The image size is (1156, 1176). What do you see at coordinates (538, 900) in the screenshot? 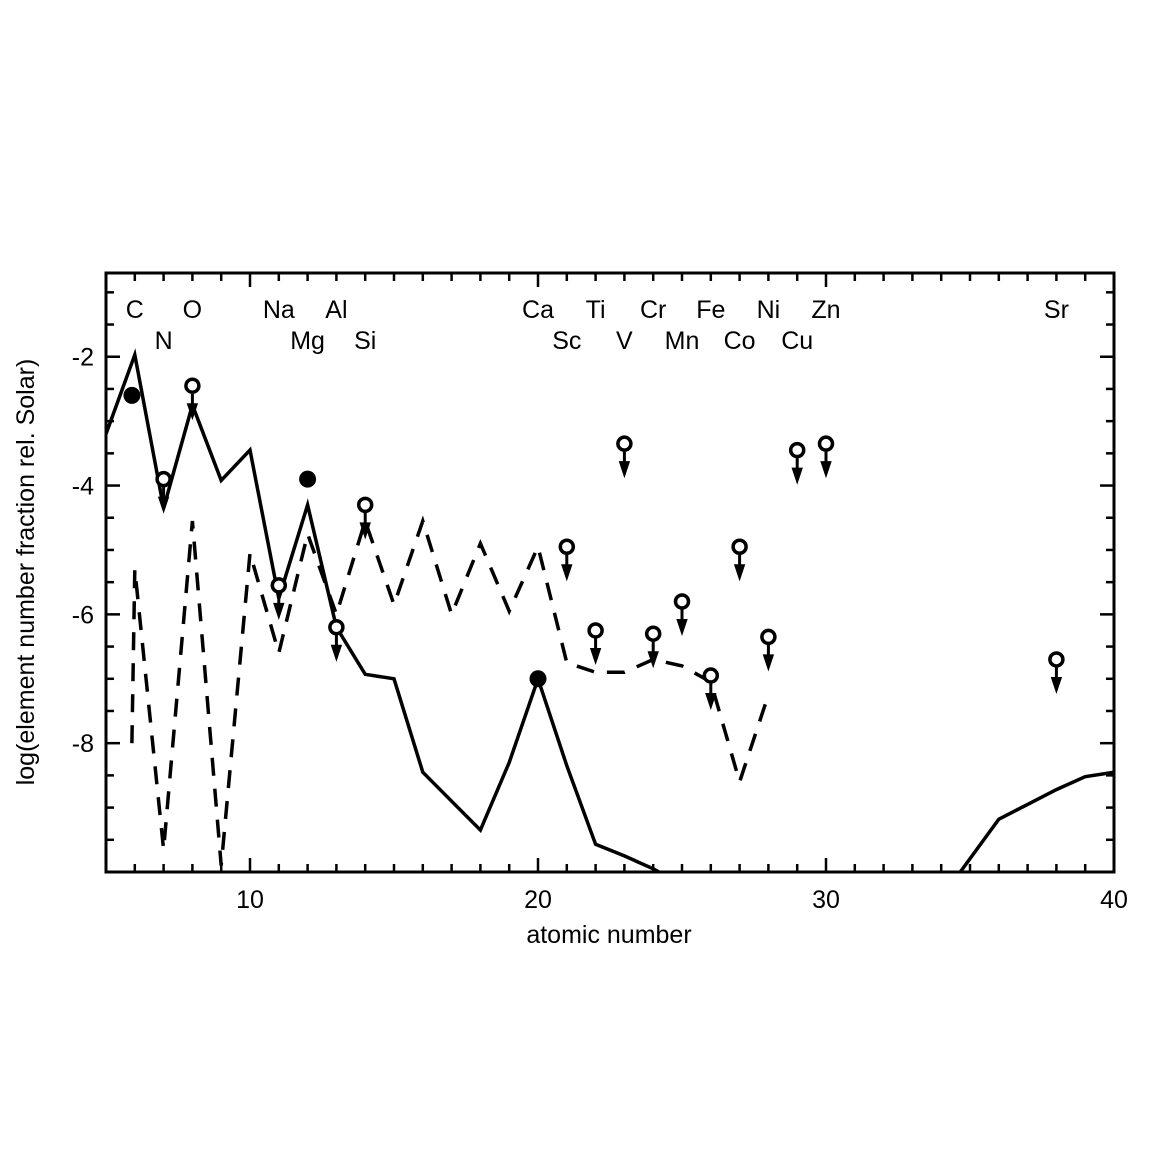
I see `x-tick-label: 20` at bounding box center [538, 900].